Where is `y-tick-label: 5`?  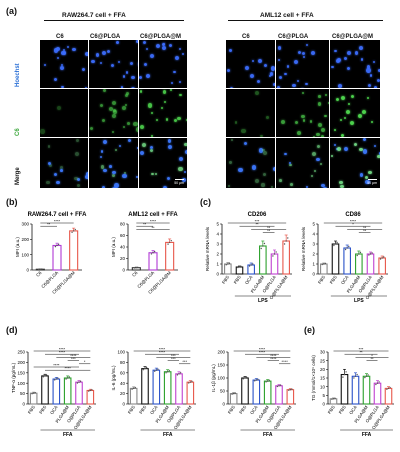
y-tick-label: 5 is located at coordinates (323, 395).